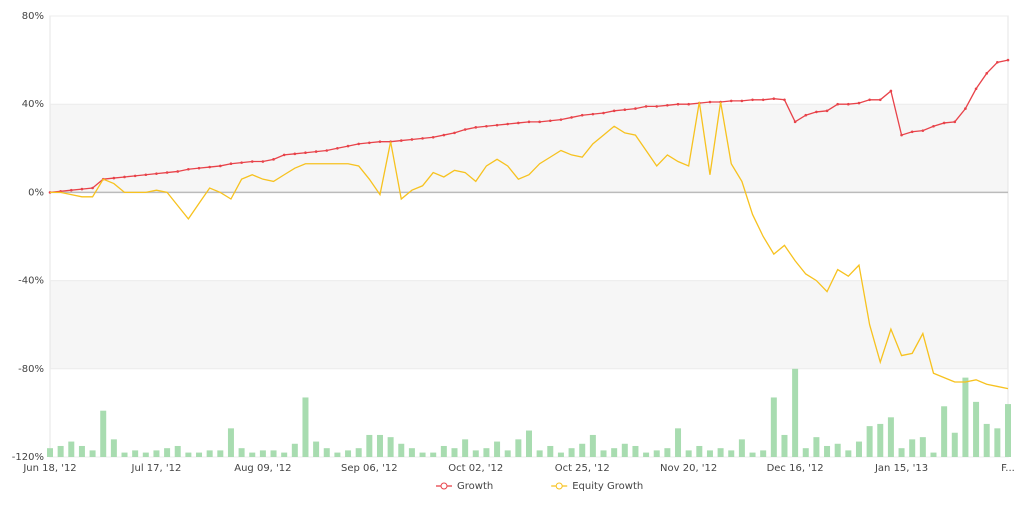  What do you see at coordinates (688, 468) in the screenshot?
I see `x-tick-label: Nov 20, '12` at bounding box center [688, 468].